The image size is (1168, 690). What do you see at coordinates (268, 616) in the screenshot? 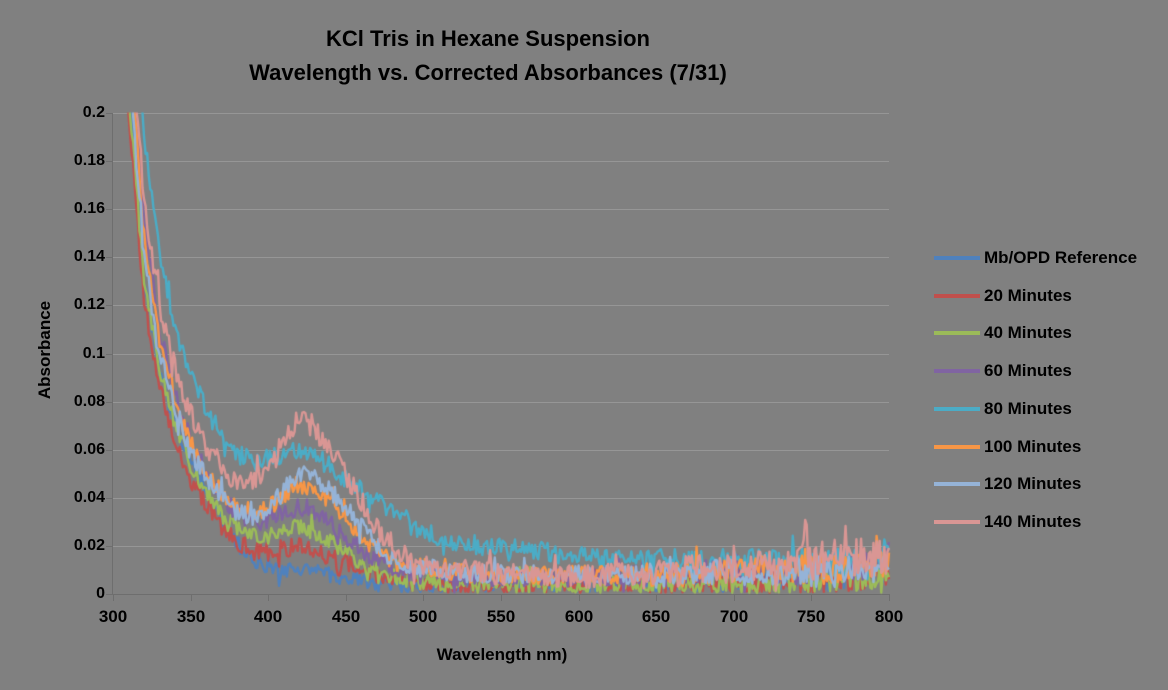
I see `x-tick-label: 400` at bounding box center [268, 616].